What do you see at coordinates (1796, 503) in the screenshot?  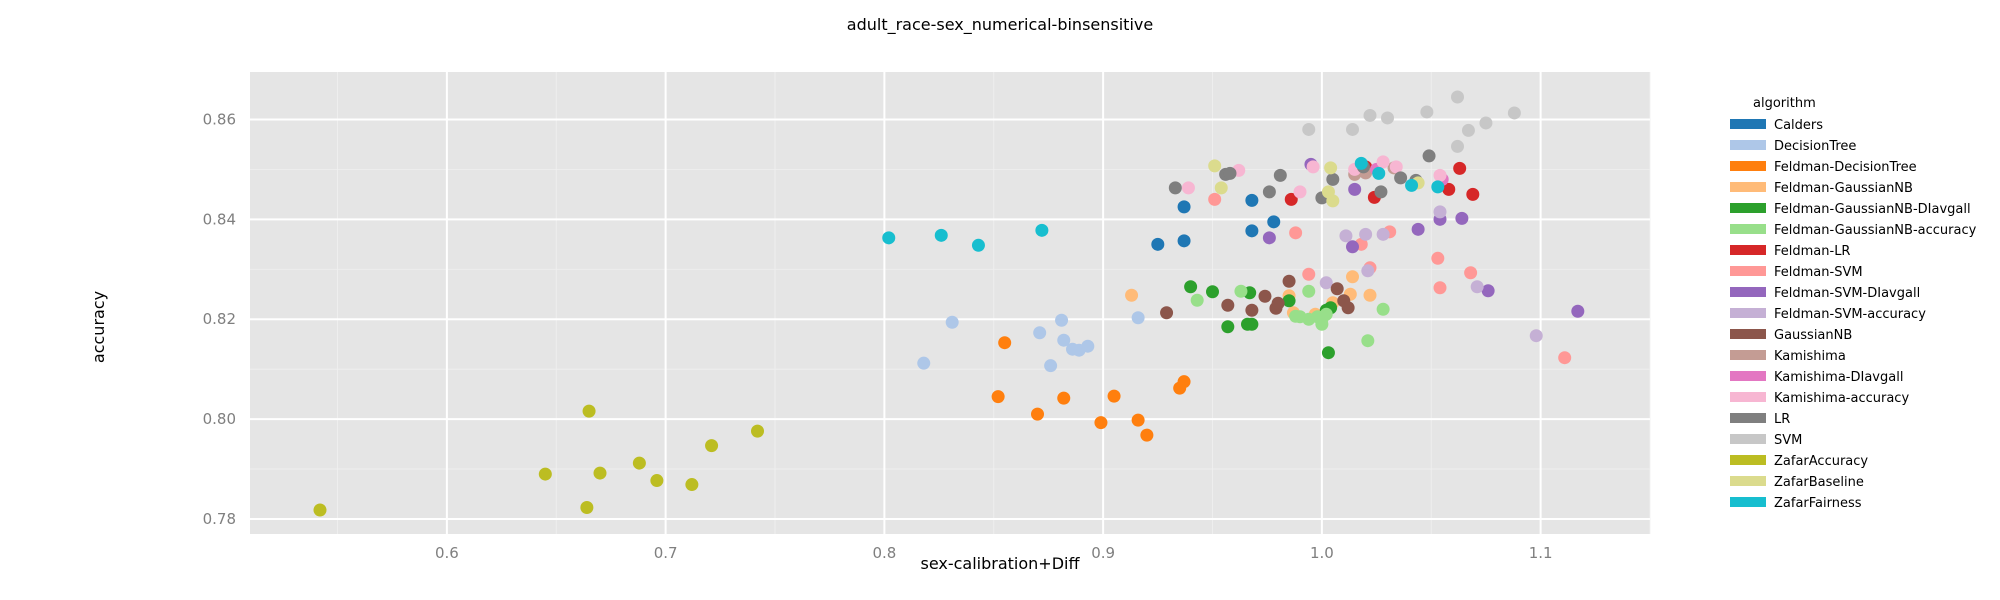 I see `legend-item: ZafarFairness` at bounding box center [1796, 503].